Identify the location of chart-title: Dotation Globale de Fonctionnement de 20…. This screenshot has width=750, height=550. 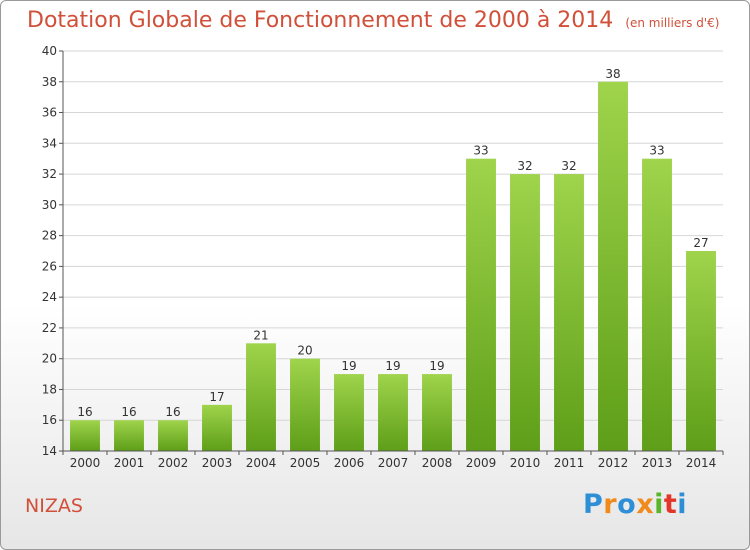
(373, 20).